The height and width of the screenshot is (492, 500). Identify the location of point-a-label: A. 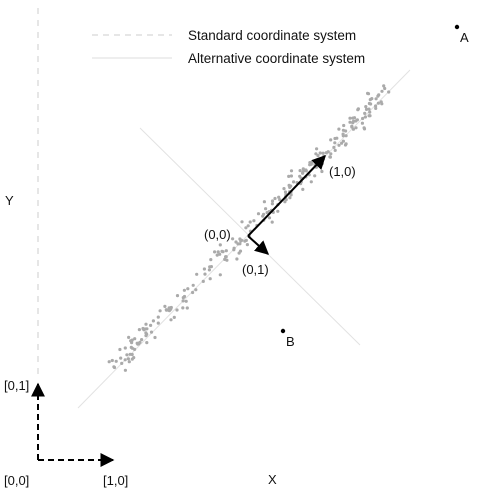
(464, 37).